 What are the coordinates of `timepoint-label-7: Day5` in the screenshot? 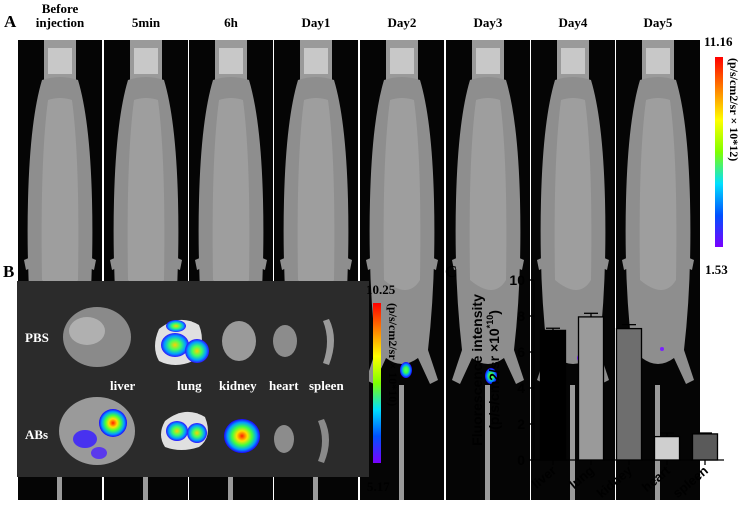 It's located at (658, 22).